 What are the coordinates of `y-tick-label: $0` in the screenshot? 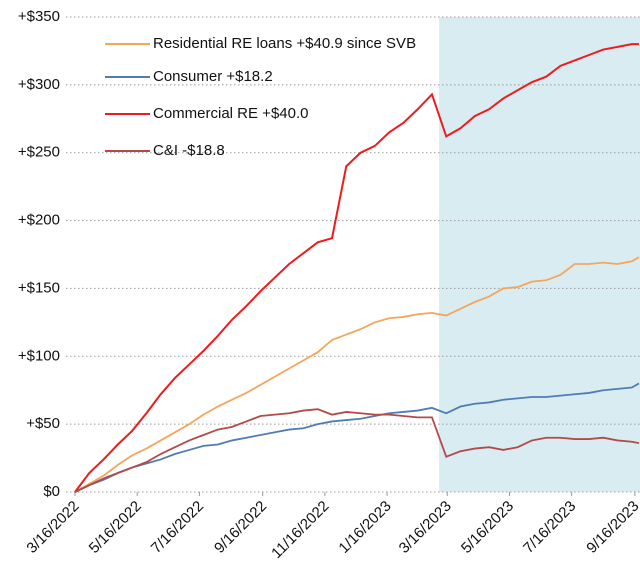 It's located at (51, 491).